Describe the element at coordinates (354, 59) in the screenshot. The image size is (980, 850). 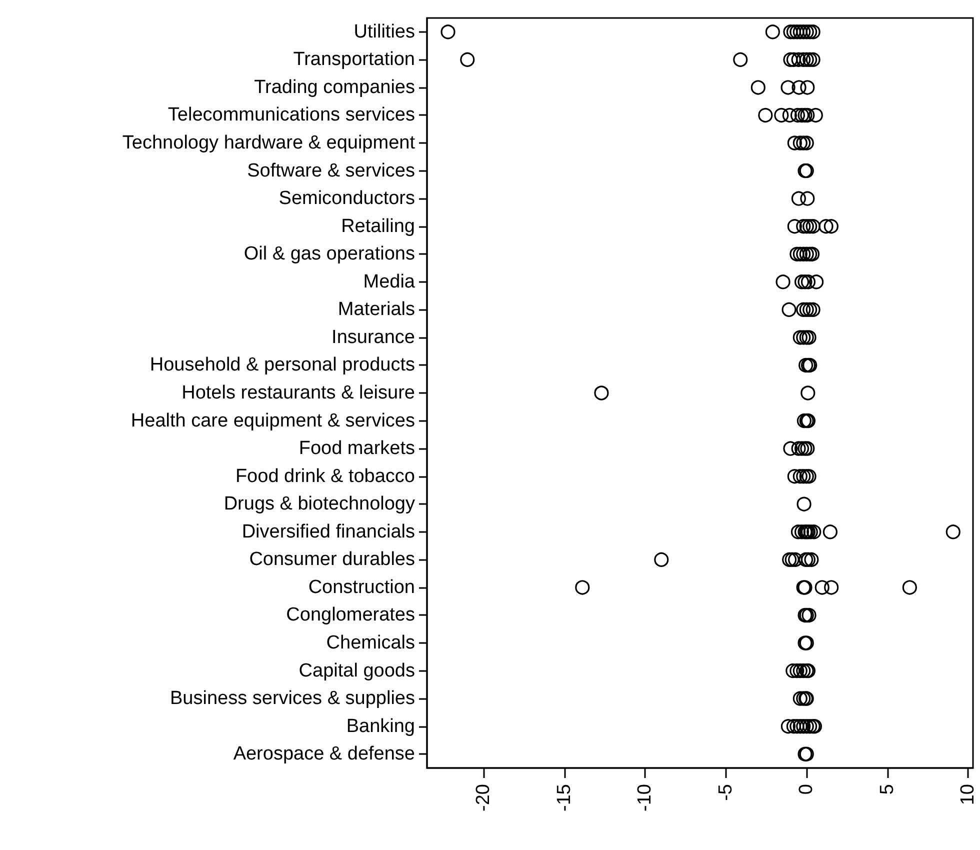
I see `y-tick-label: Transportation` at that location.